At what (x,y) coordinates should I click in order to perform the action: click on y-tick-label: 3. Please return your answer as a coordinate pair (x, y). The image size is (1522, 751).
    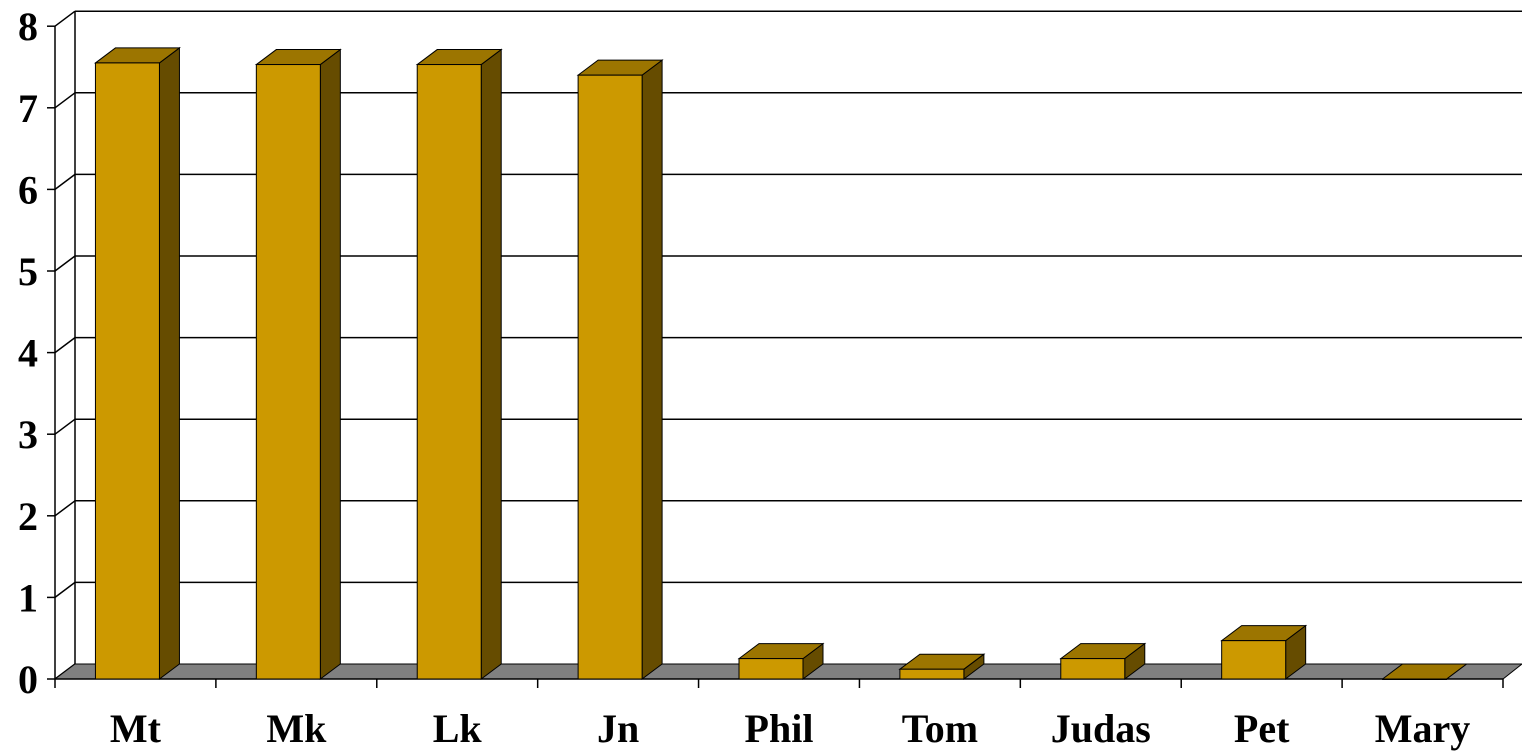
    Looking at the image, I should click on (28, 434).